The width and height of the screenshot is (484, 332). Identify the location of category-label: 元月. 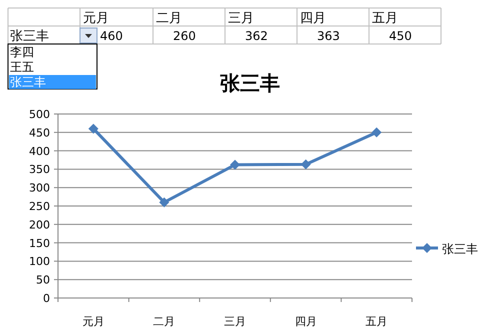
(96, 18).